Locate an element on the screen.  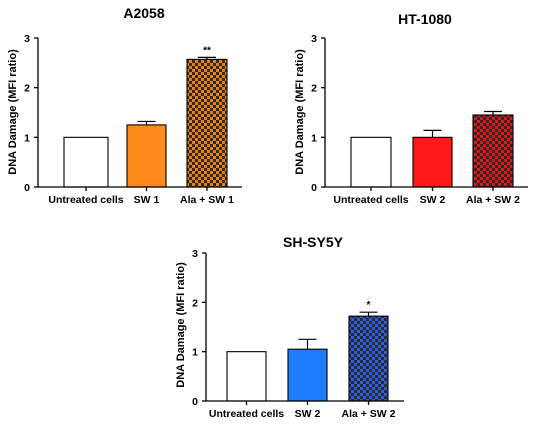
significance-markers: * is located at coordinates (369, 305).